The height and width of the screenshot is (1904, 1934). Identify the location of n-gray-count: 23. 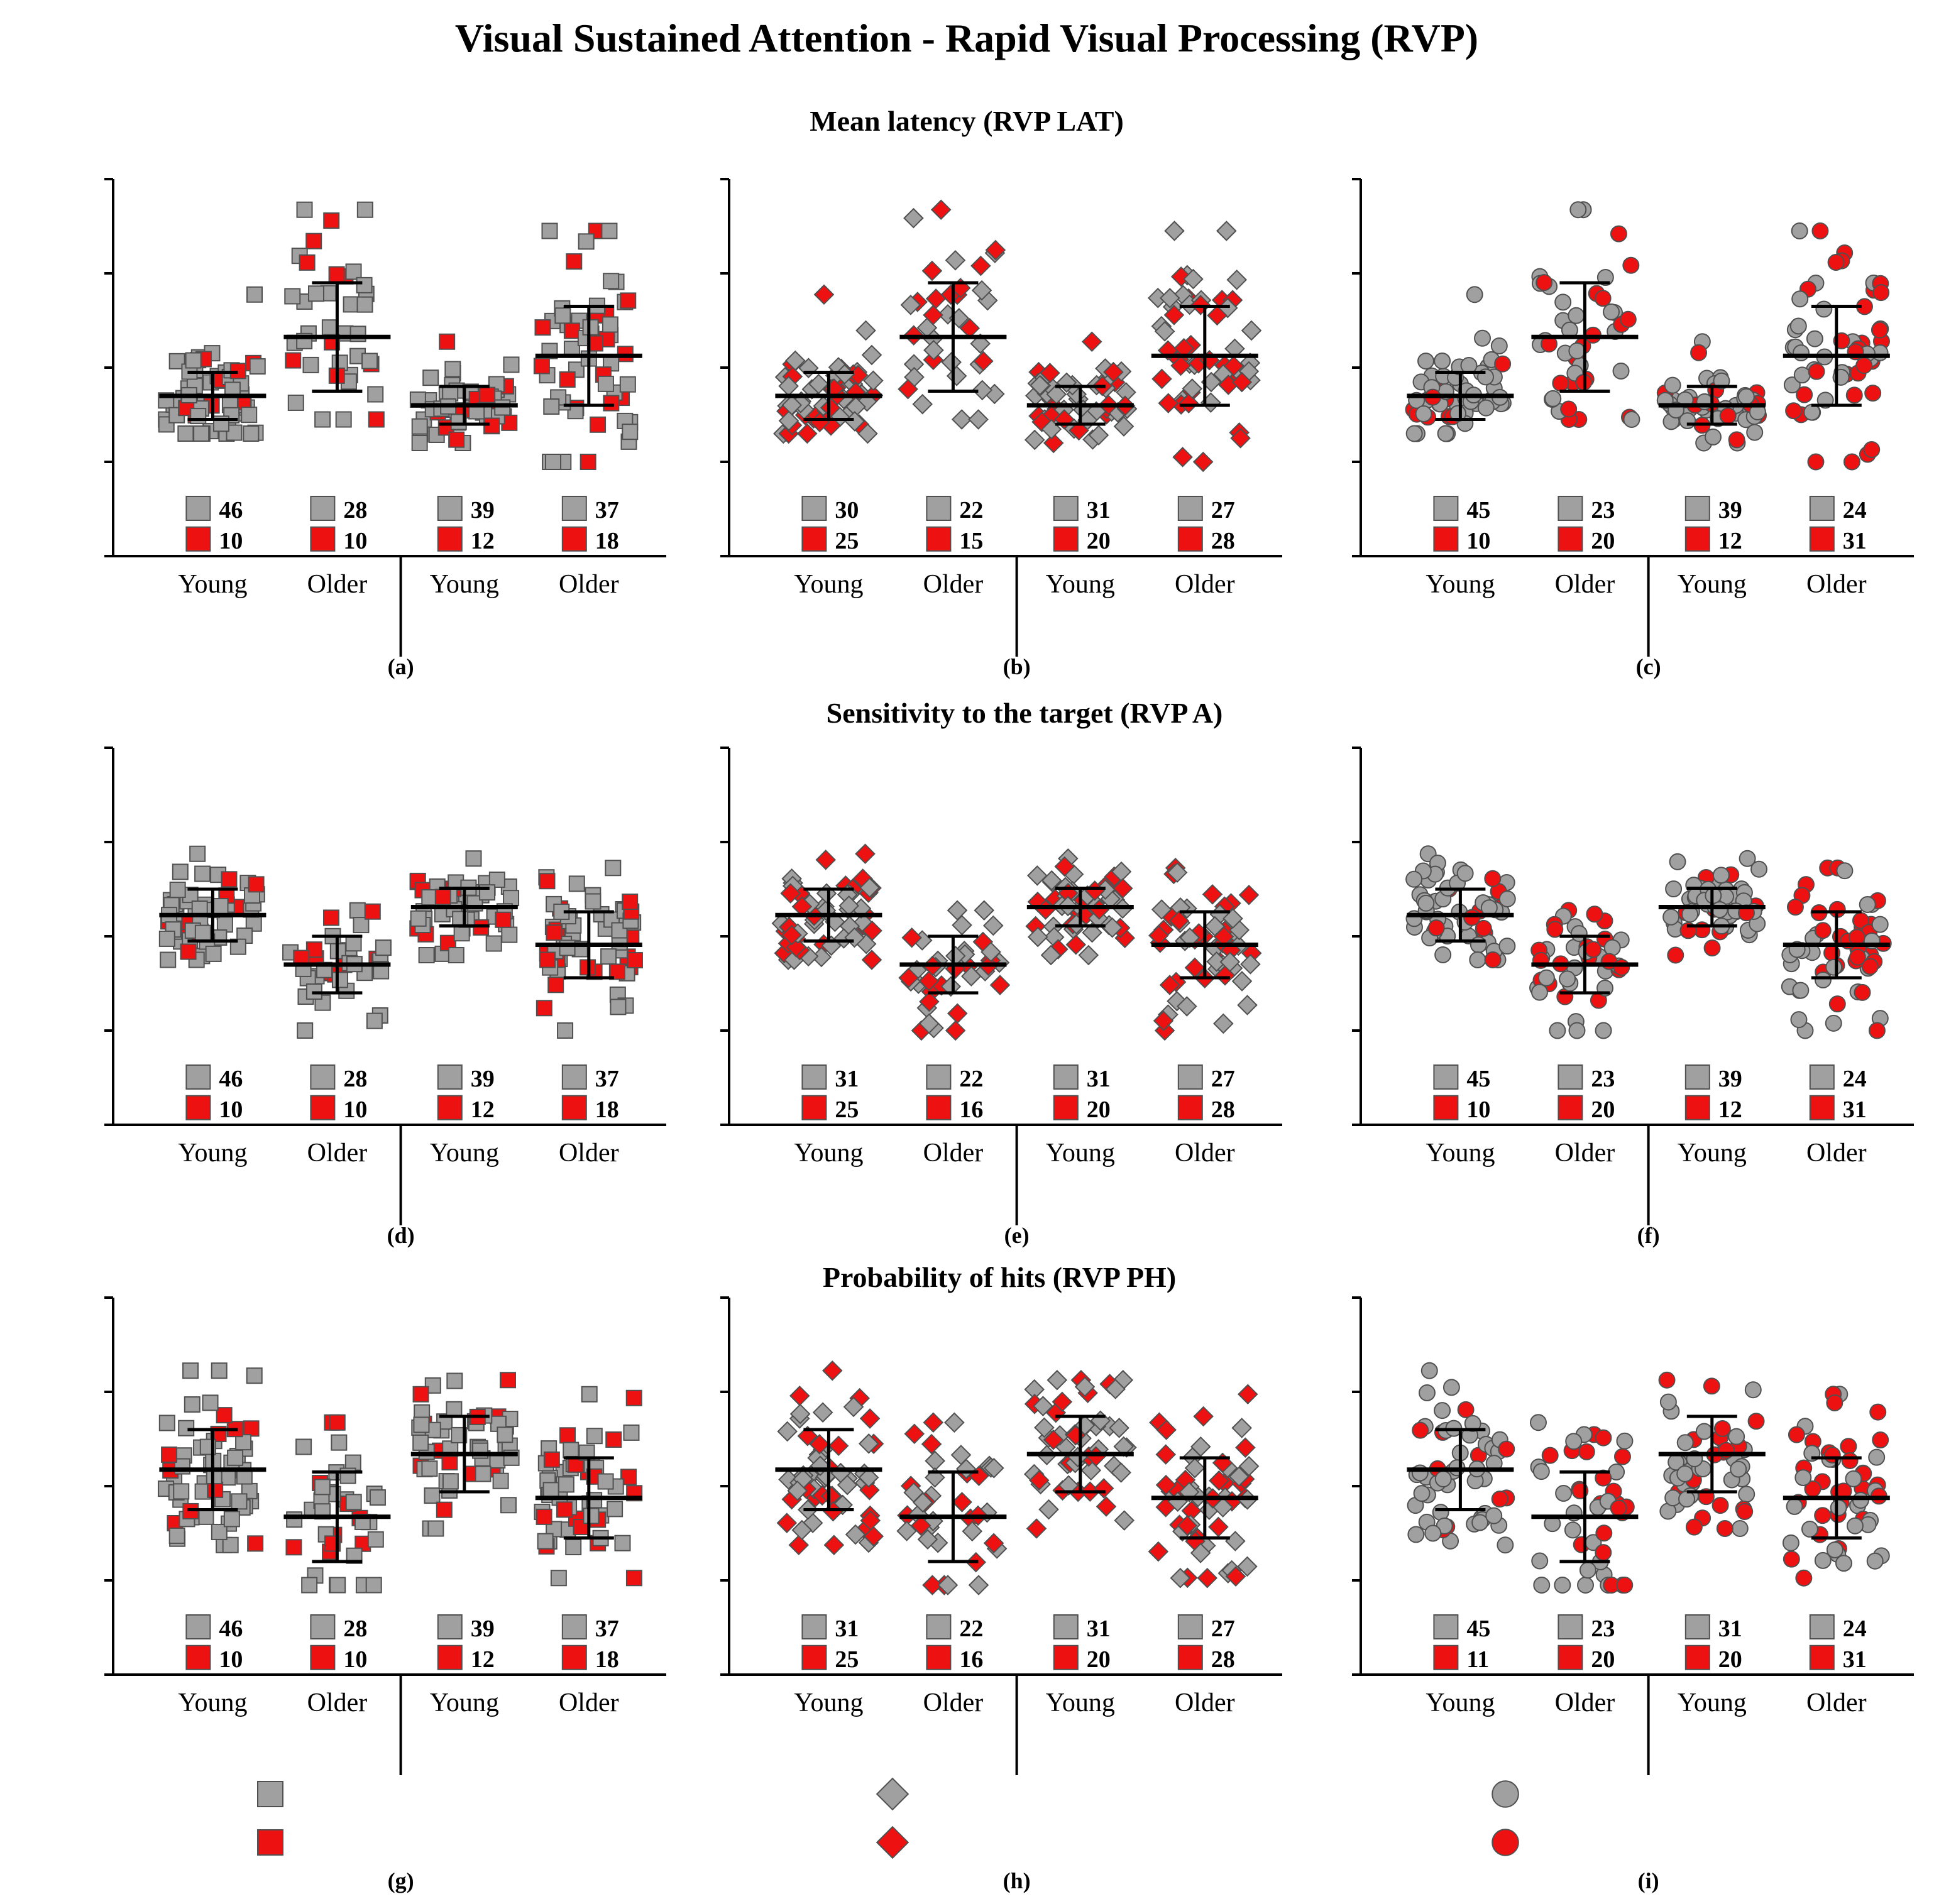
(1603, 1079).